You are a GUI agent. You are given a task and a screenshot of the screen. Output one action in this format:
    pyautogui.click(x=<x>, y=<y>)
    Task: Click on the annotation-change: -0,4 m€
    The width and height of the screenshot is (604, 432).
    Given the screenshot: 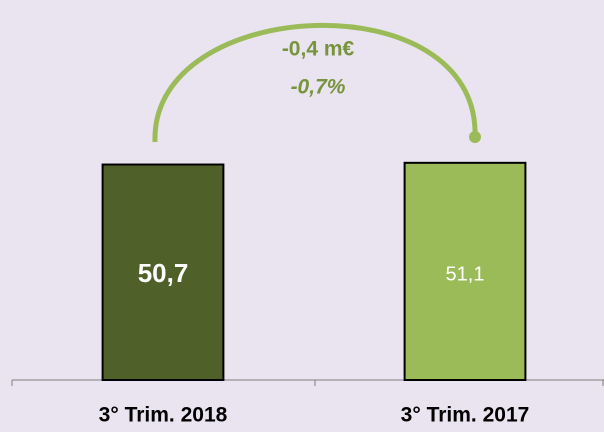 What is the action you would take?
    pyautogui.click(x=318, y=49)
    